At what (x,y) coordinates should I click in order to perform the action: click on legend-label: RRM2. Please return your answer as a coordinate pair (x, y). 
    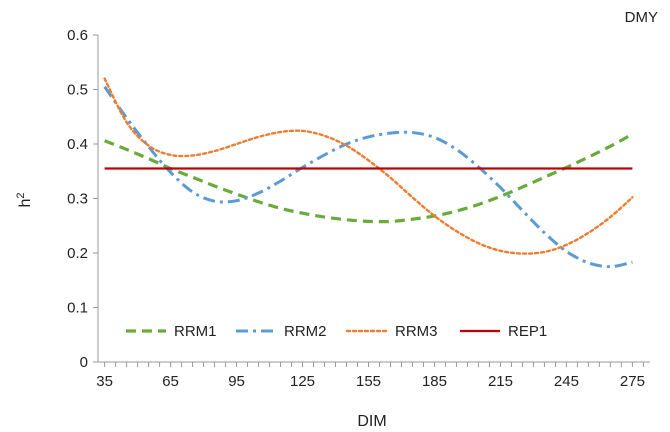
    Looking at the image, I should click on (305, 331).